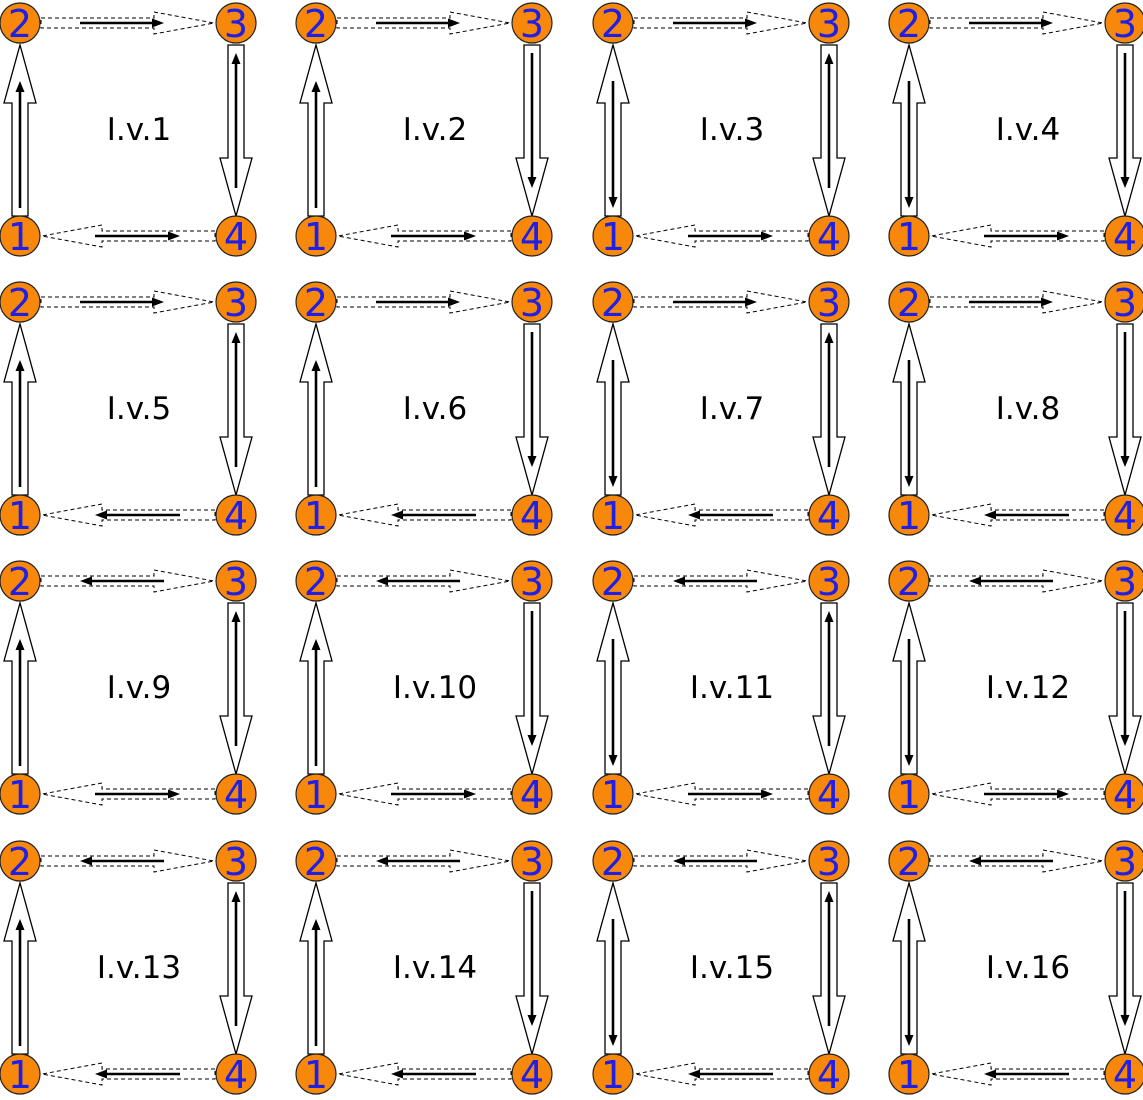 The width and height of the screenshot is (1143, 1100). What do you see at coordinates (435, 130) in the screenshot?
I see `panel-label: I.v.2` at bounding box center [435, 130].